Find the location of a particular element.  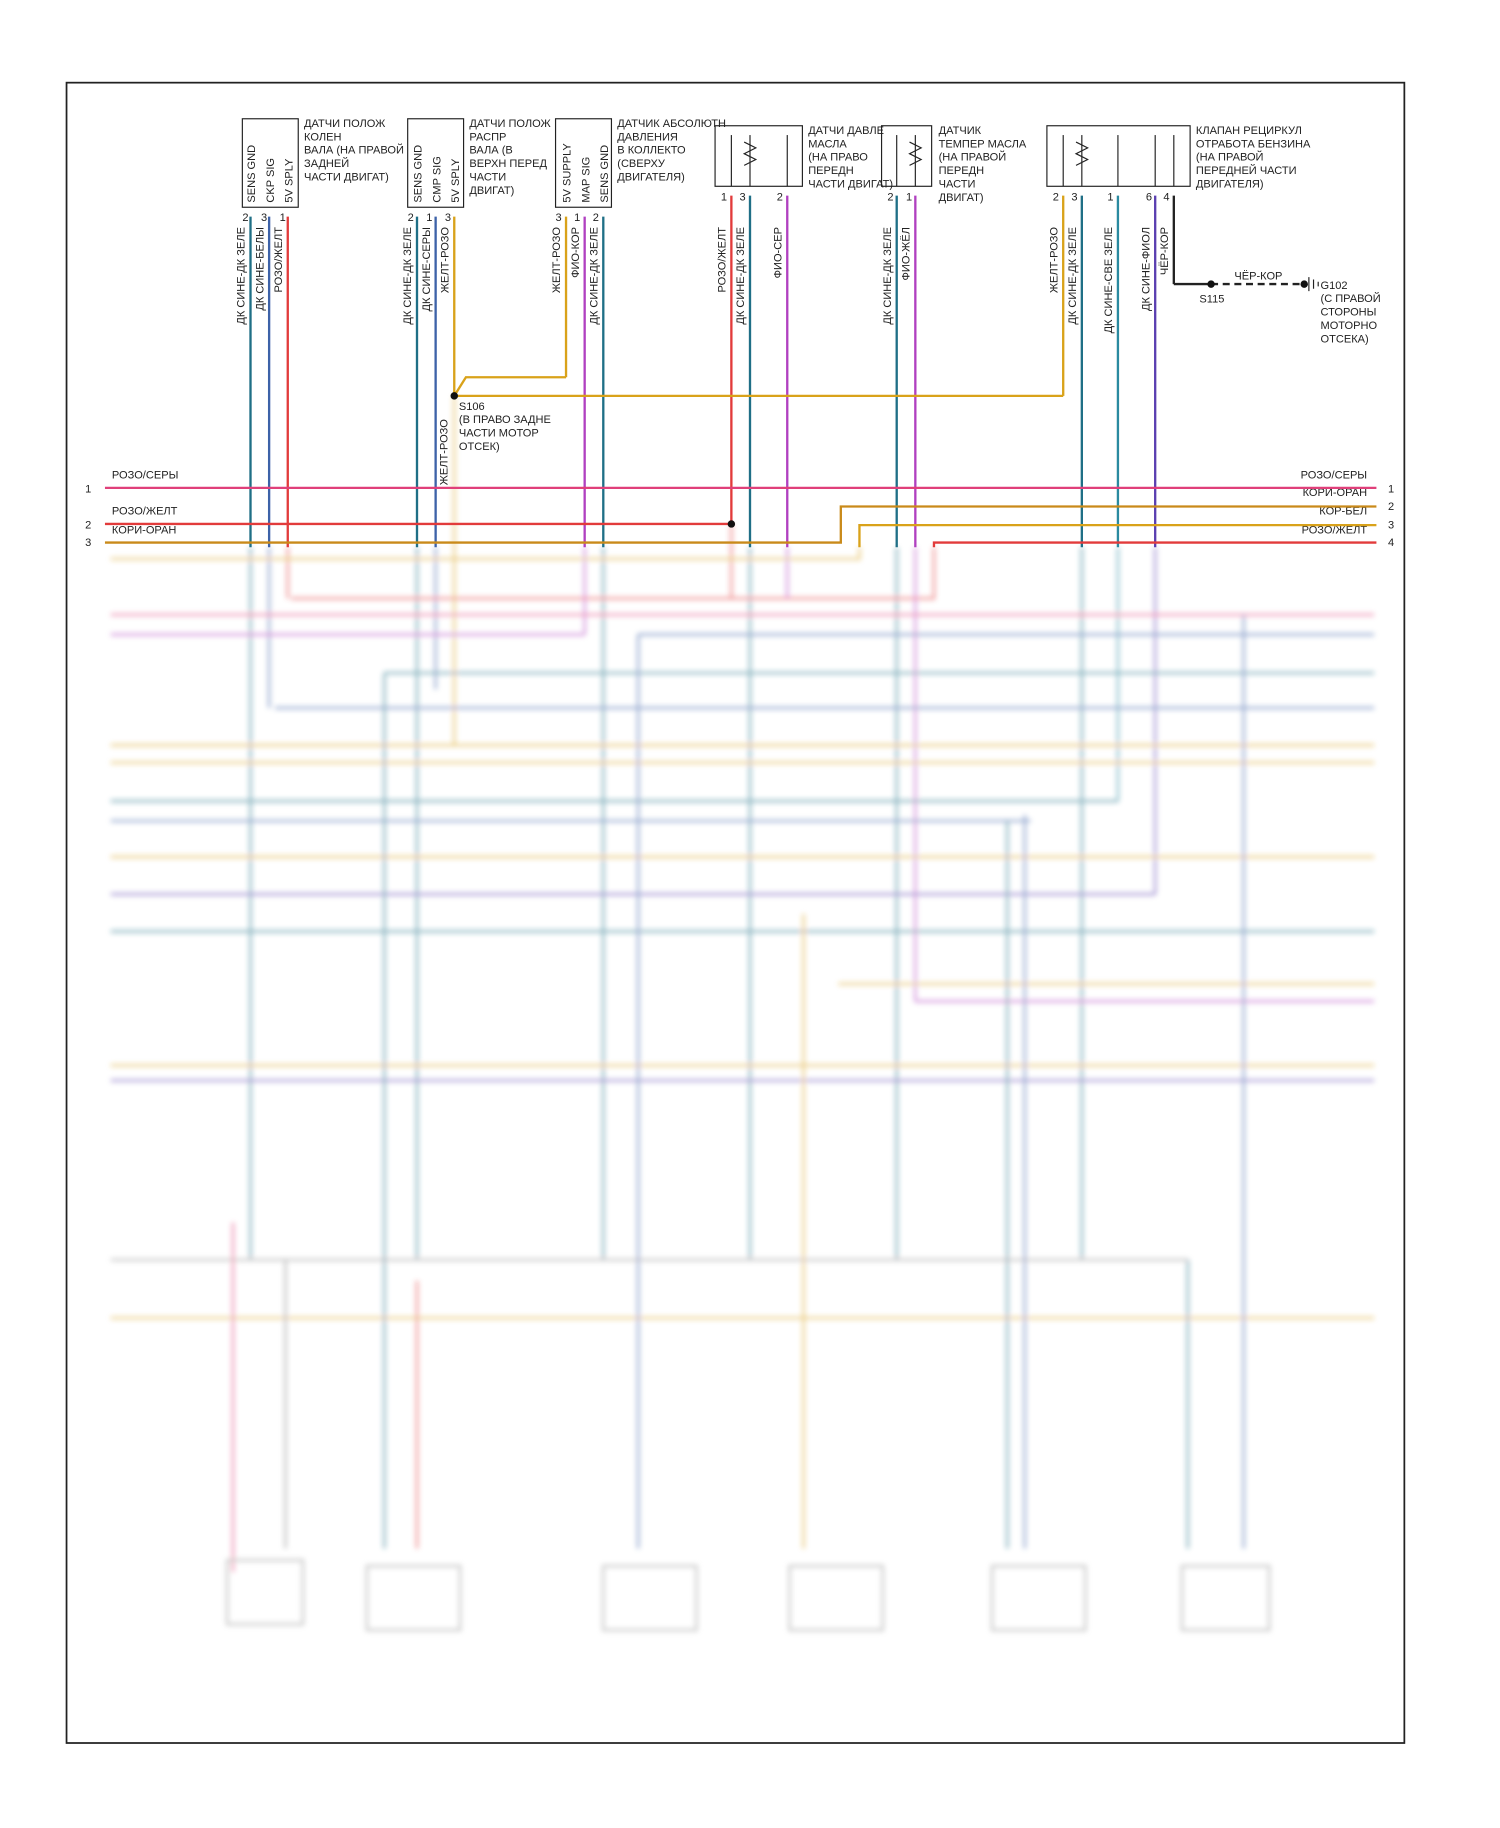

component-label: ЧАСТИ is located at coordinates (487, 177).